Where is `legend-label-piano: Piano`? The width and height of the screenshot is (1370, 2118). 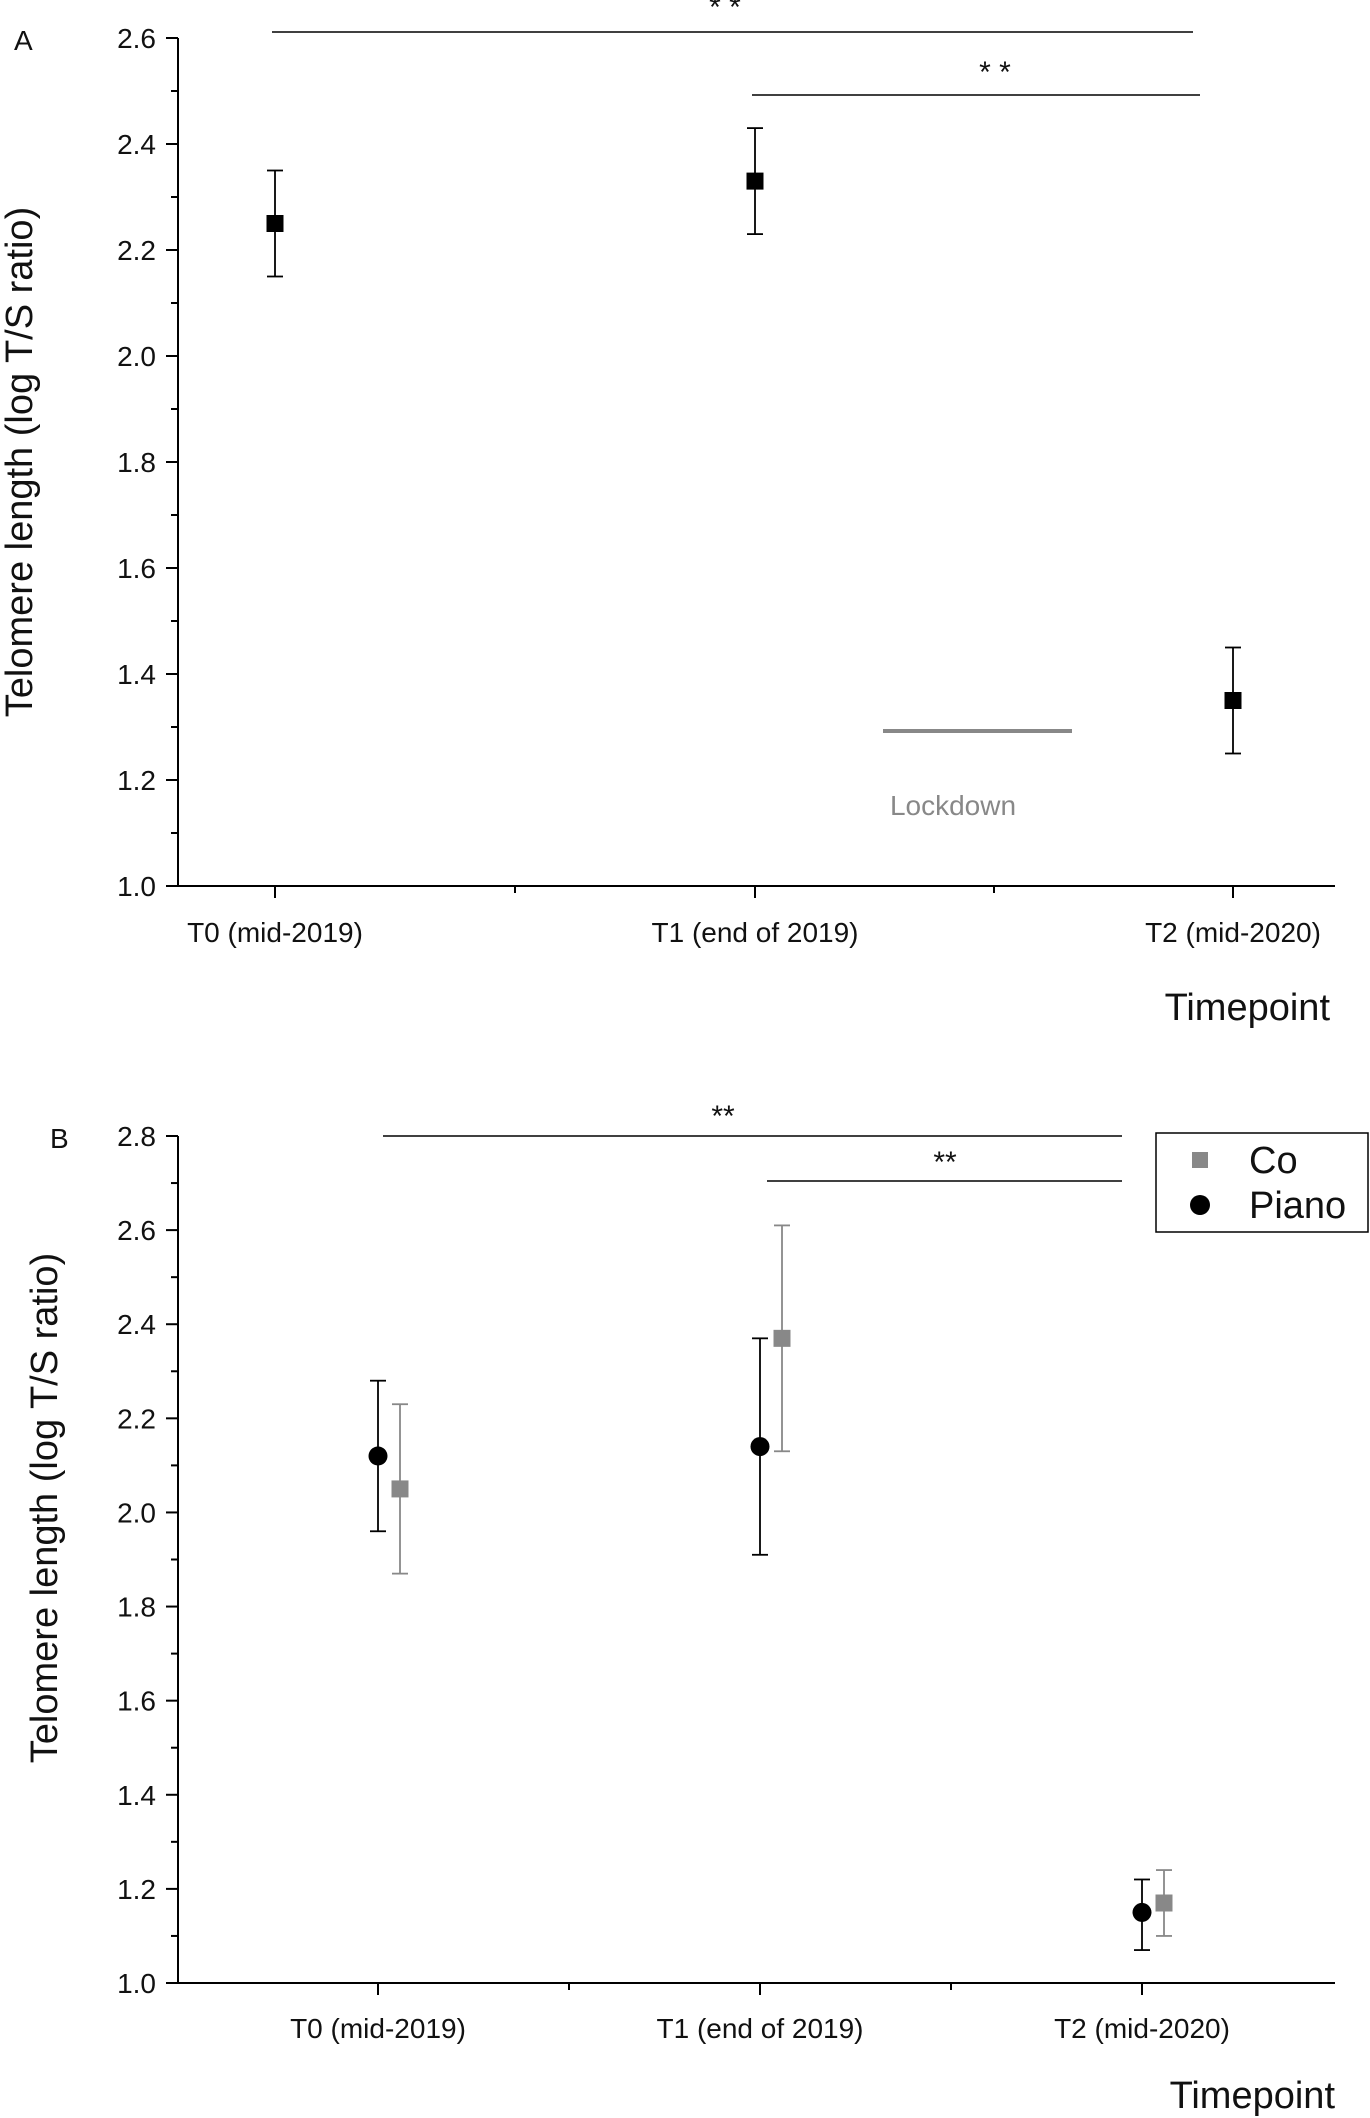
legend-label-piano: Piano is located at coordinates (1297, 1206).